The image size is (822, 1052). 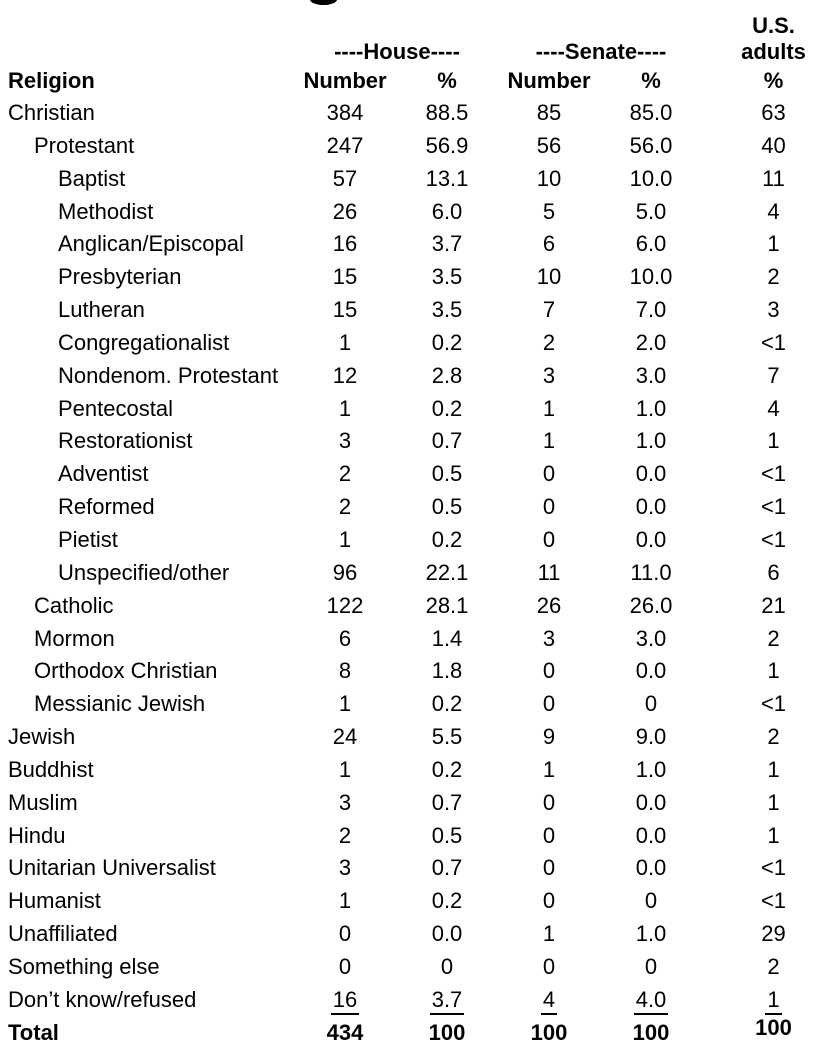 I want to click on table-row: Hindu 2 0.5 0 0.0 1, so click(x=411, y=836).